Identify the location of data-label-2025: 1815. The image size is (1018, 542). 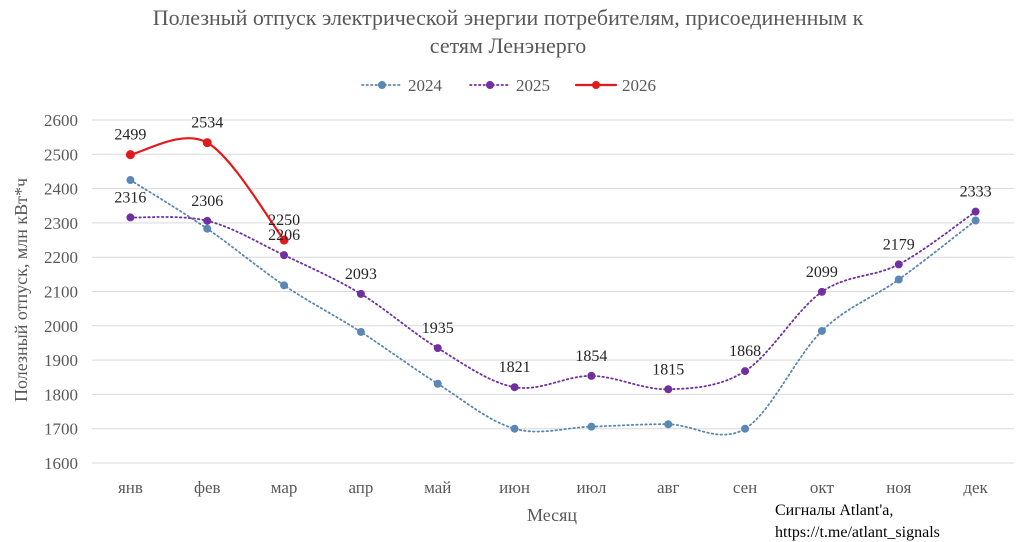
(668, 369).